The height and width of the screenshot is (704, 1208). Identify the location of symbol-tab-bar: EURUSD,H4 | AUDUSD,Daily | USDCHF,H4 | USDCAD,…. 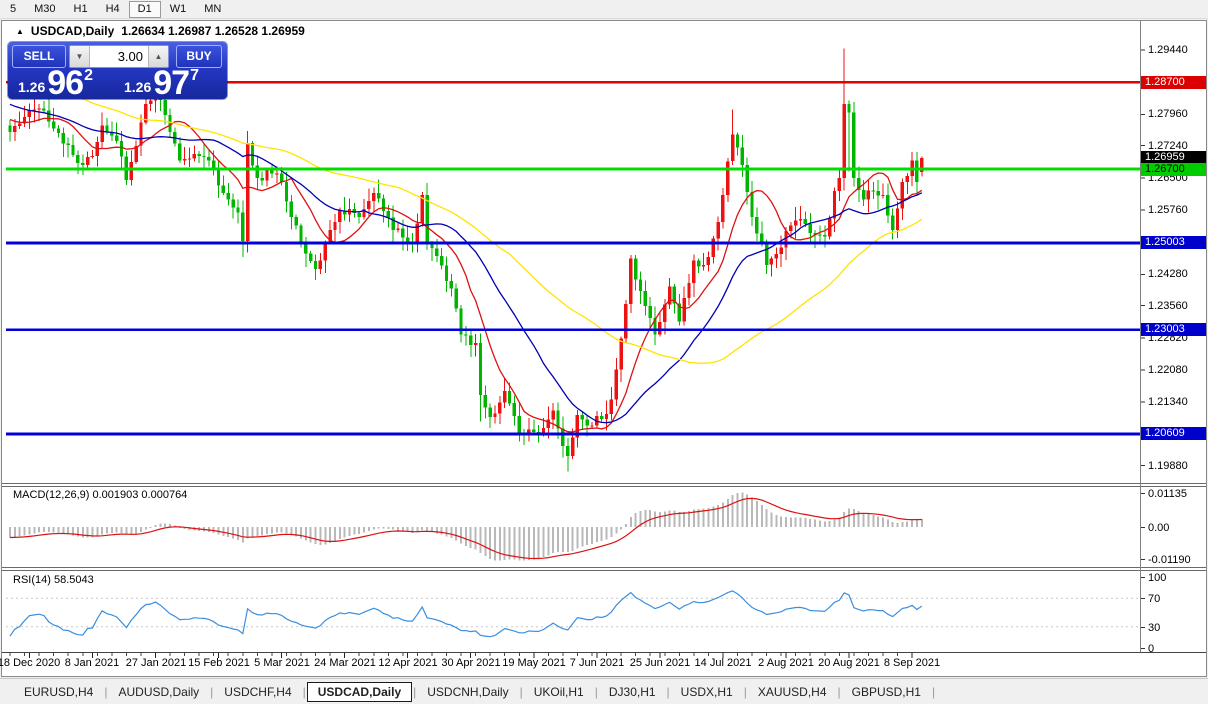
(604, 691).